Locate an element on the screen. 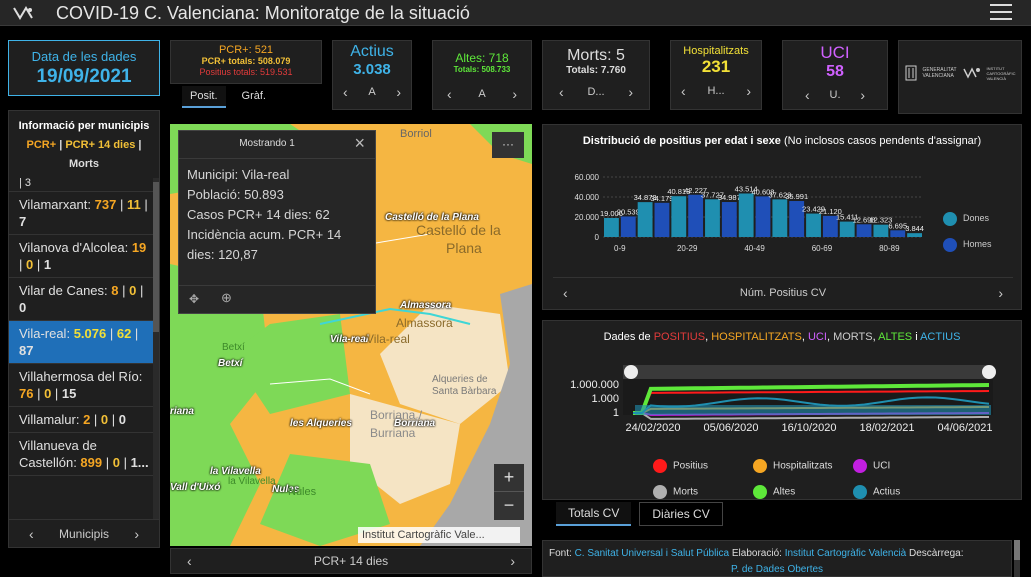 The height and width of the screenshot is (577, 1031). zoom-out-button: − is located at coordinates (509, 506).